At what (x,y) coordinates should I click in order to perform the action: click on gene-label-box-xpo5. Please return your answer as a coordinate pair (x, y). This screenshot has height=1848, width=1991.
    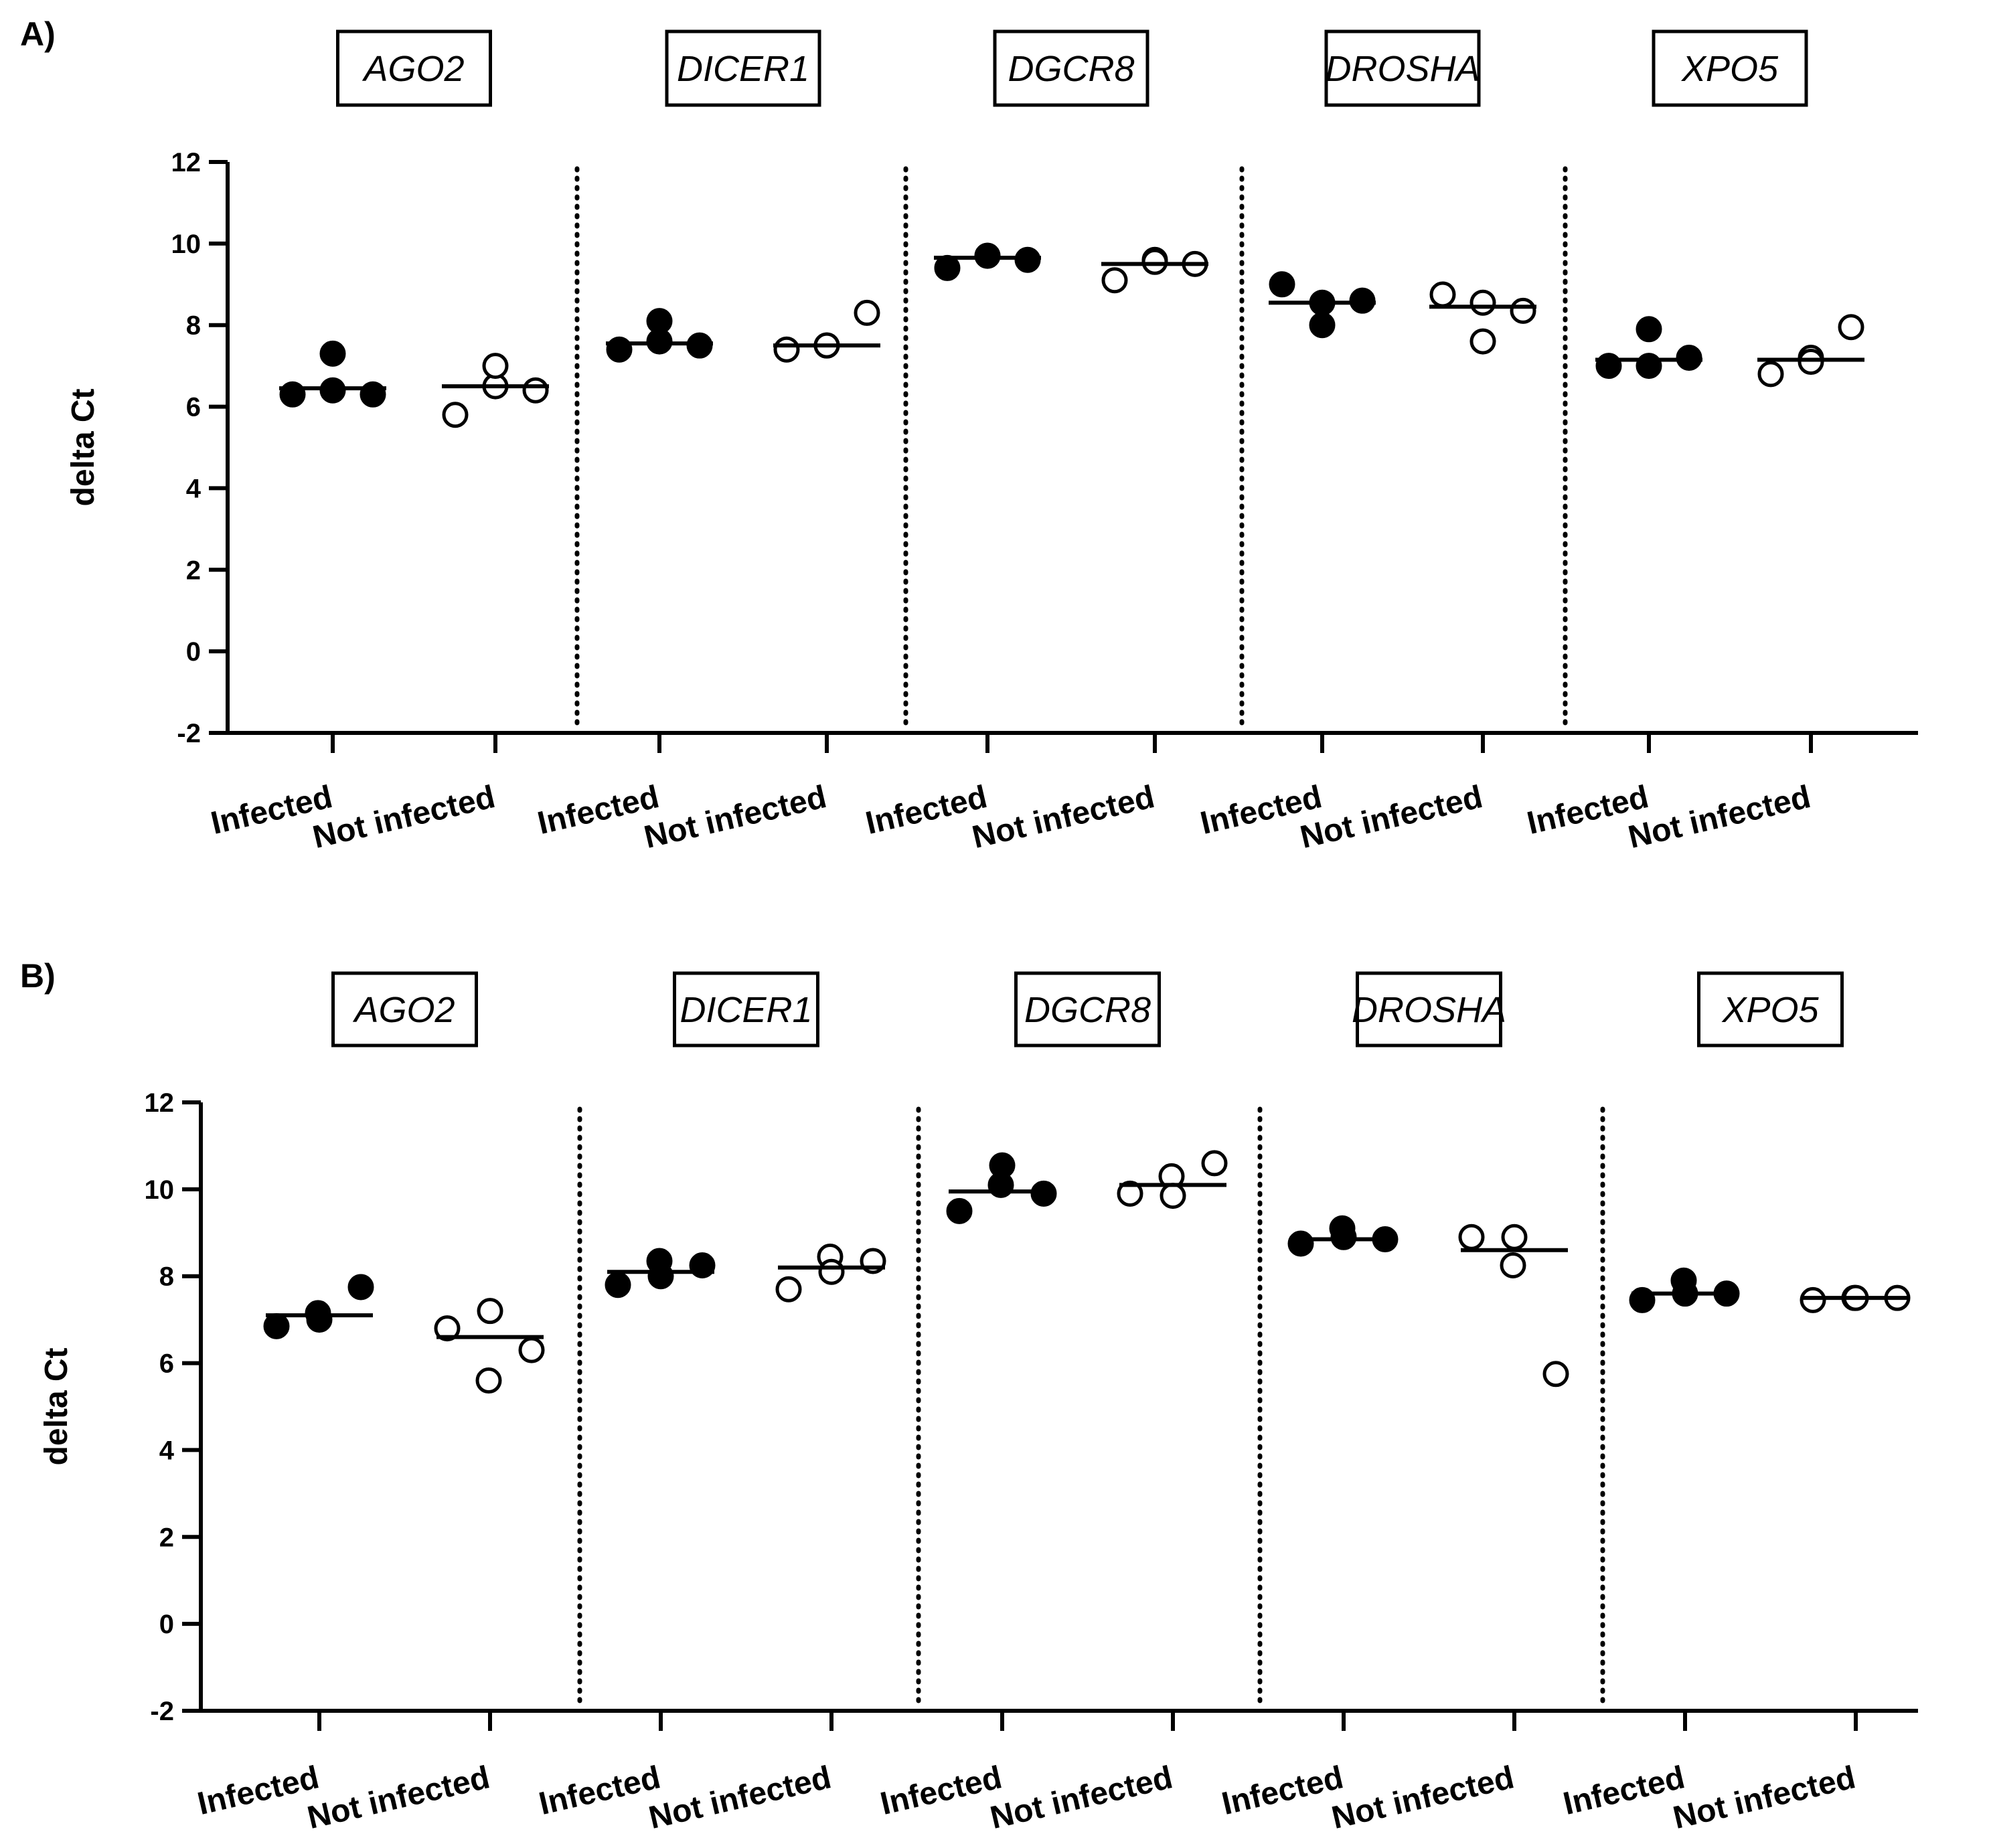
    Looking at the image, I should click on (1730, 68).